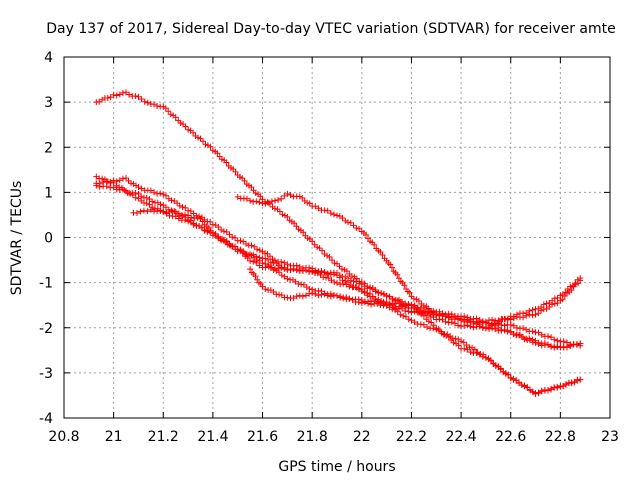 The height and width of the screenshot is (480, 640). I want to click on x-tick-label: 21.8, so click(312, 437).